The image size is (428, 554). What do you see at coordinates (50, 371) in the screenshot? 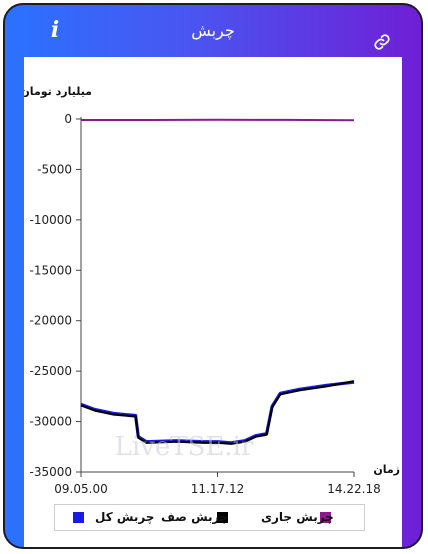
I see `y-tick-label: -25000` at bounding box center [50, 371].